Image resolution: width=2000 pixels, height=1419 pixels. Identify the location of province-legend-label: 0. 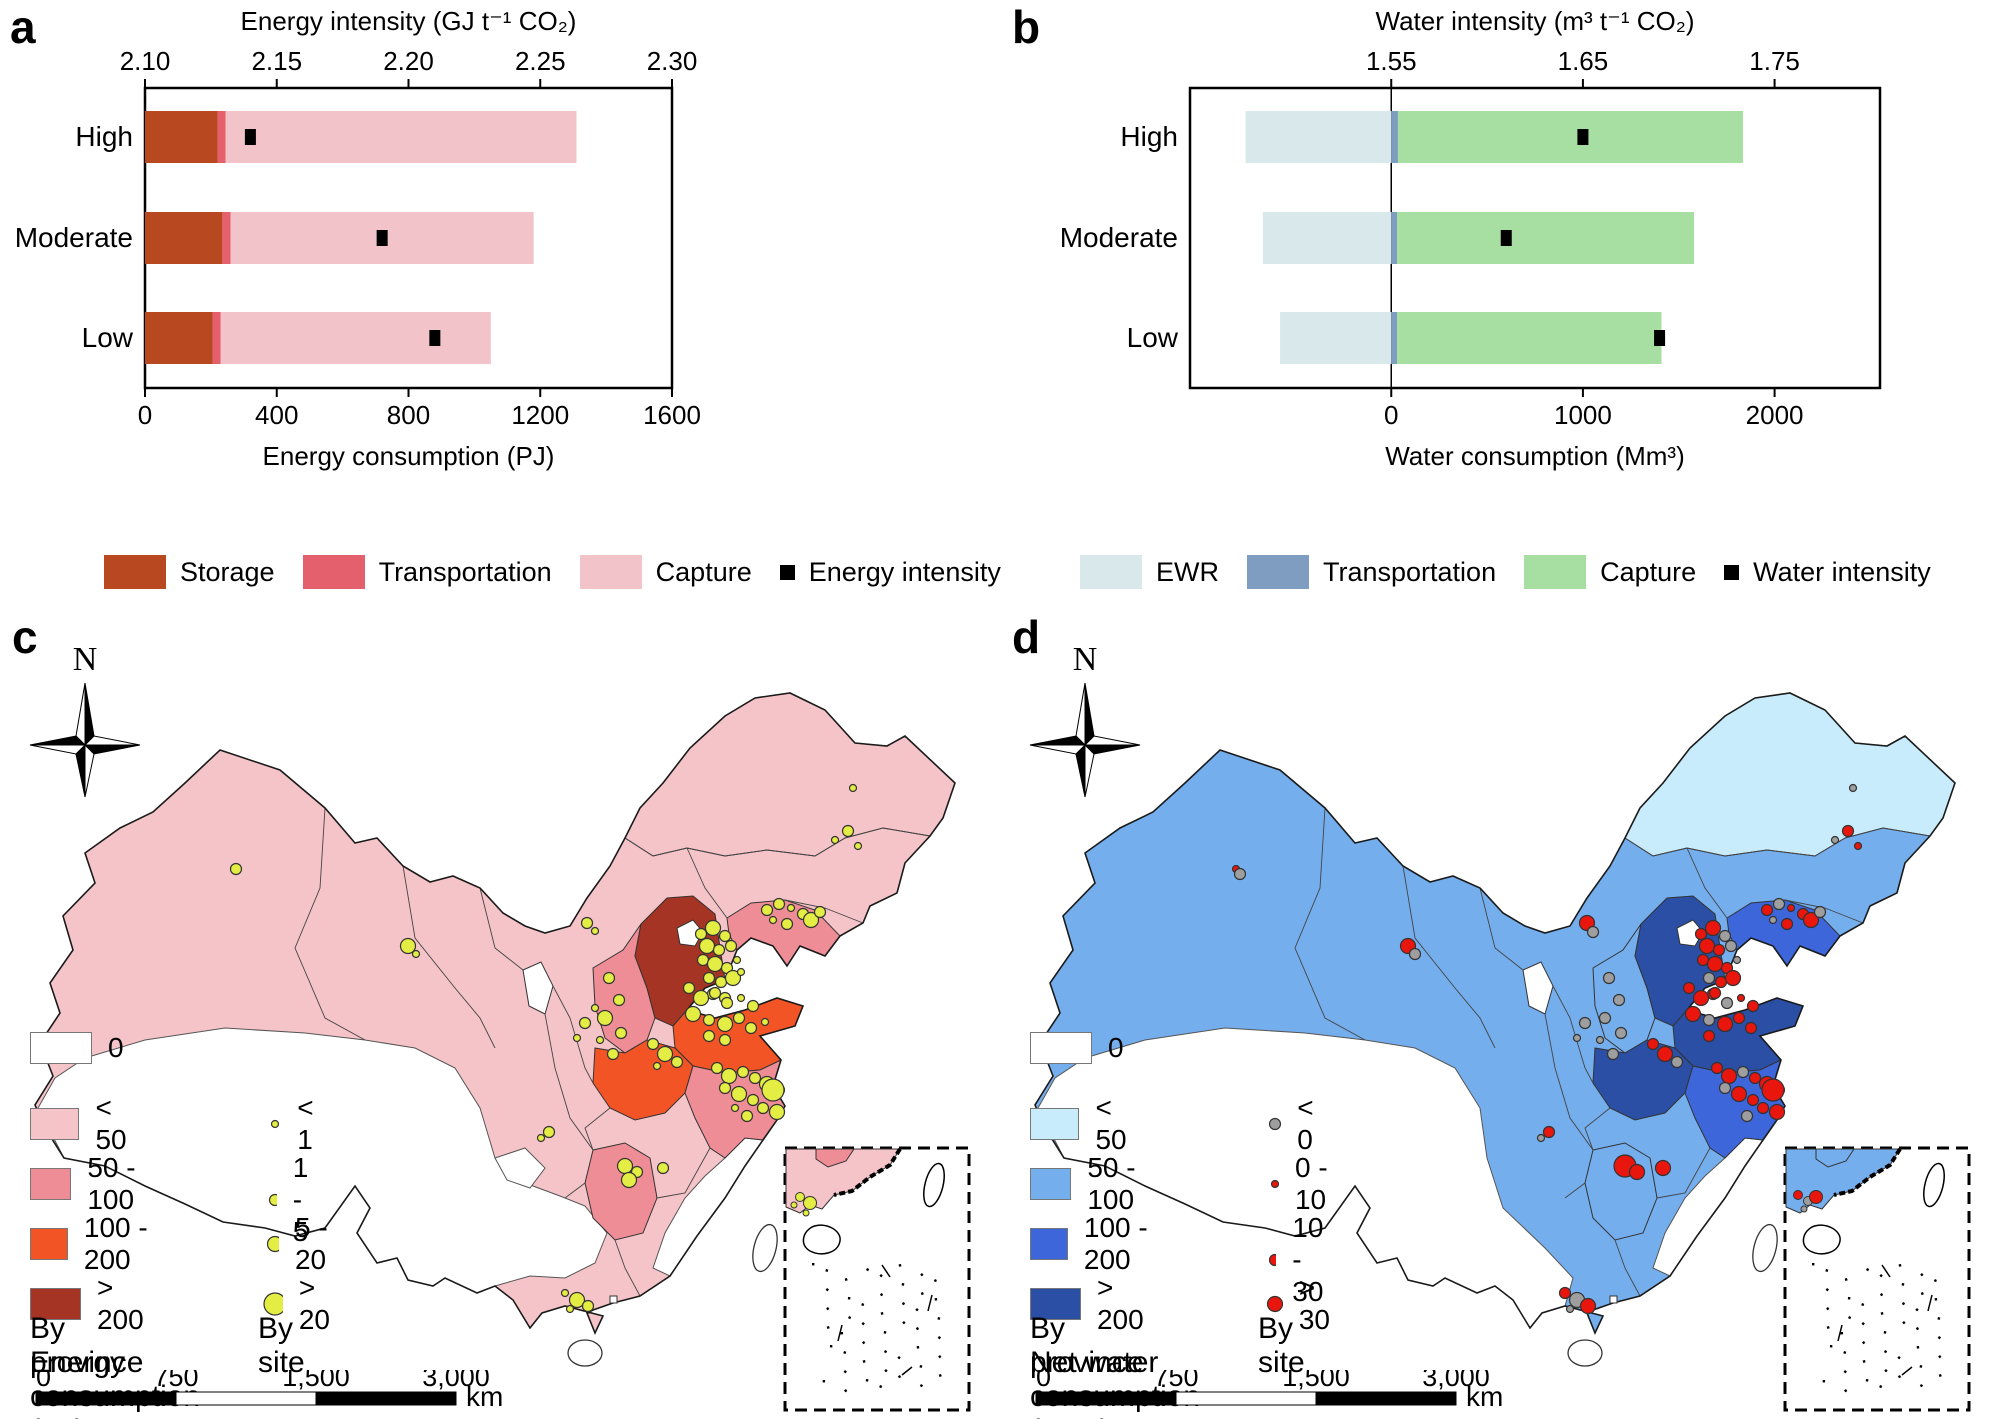
(1116, 1047).